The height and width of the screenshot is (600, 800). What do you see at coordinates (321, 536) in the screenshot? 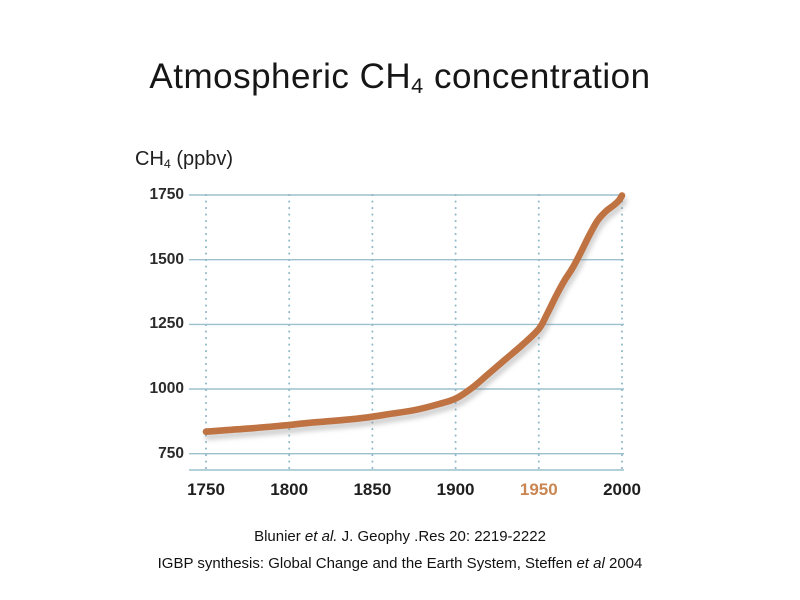
I see `citation-et-al: et al.` at bounding box center [321, 536].